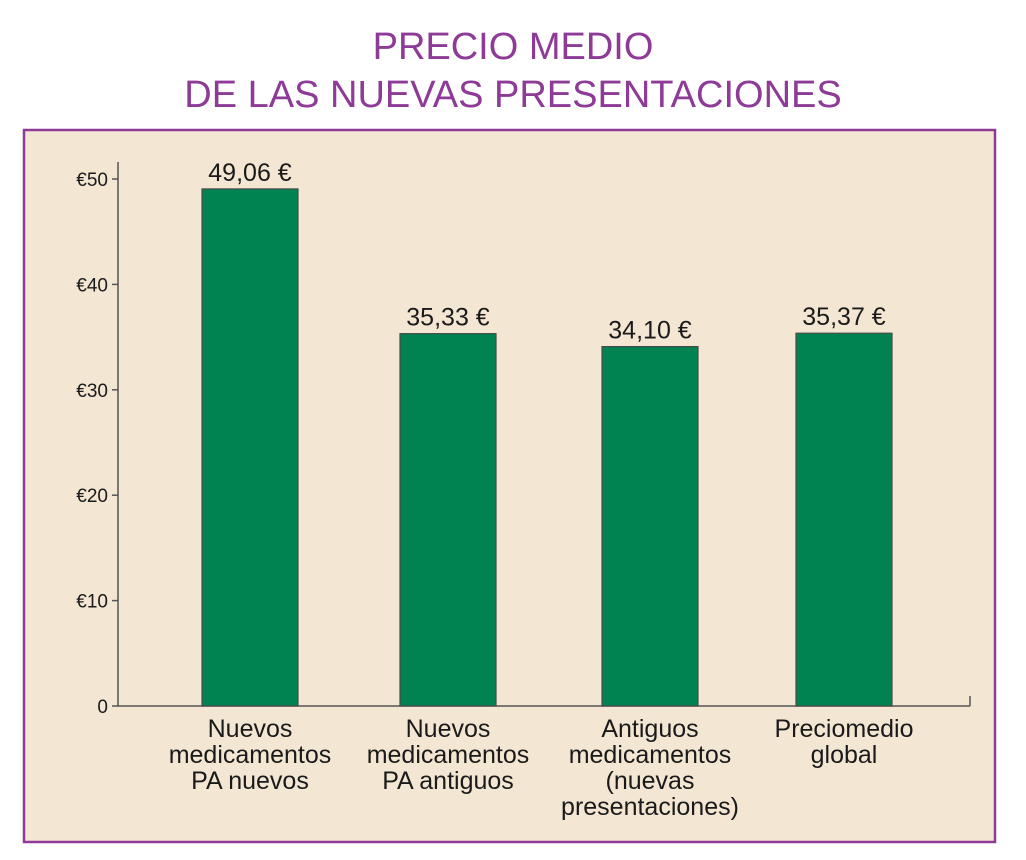 The image size is (1026, 860). Describe the element at coordinates (92, 602) in the screenshot. I see `y-tick-label: €10` at that location.